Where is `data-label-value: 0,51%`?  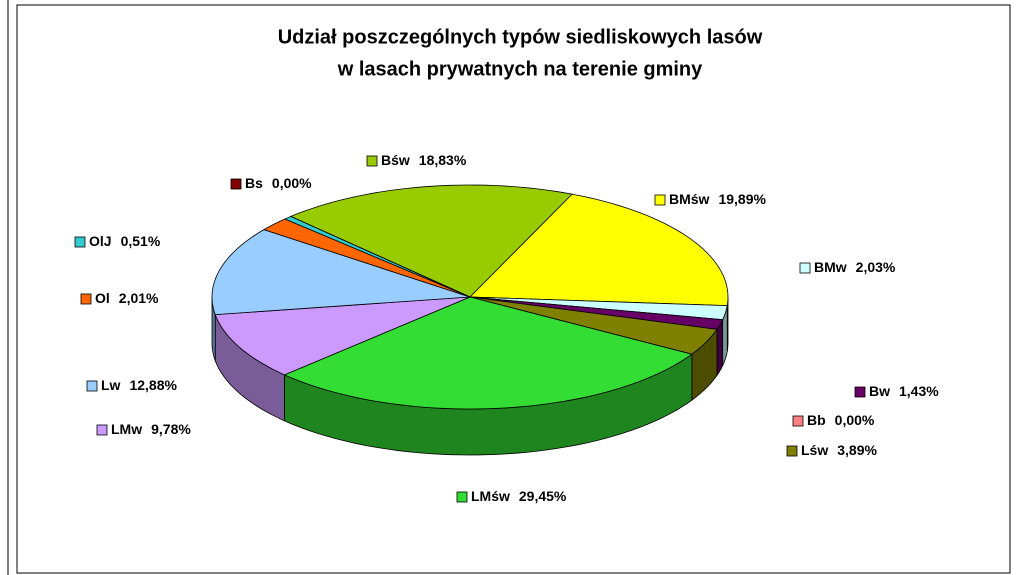
data-label-value: 0,51% is located at coordinates (141, 241).